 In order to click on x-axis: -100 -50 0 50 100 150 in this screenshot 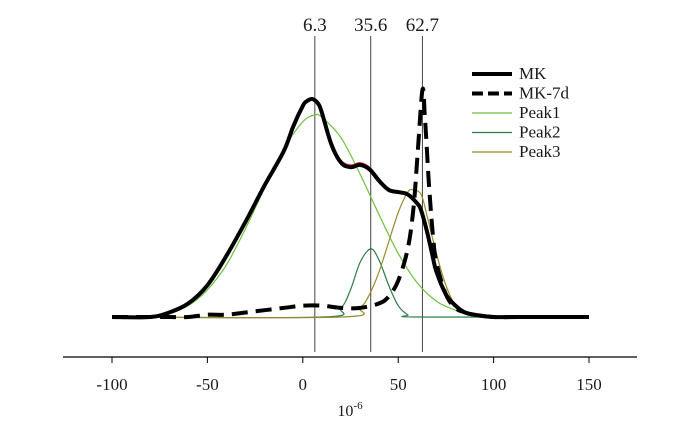, I will do `click(350, 375)`.